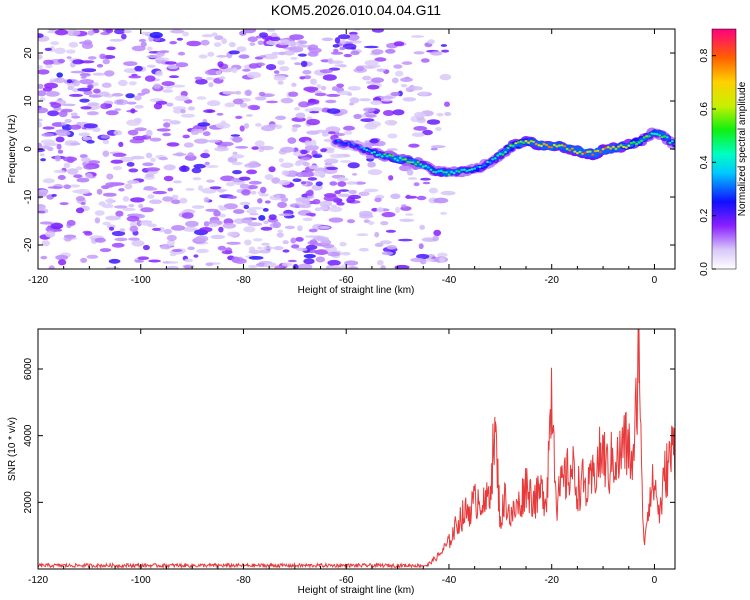 Image resolution: width=750 pixels, height=600 pixels. What do you see at coordinates (346, 580) in the screenshot?
I see `x-tick-label: -60` at bounding box center [346, 580].